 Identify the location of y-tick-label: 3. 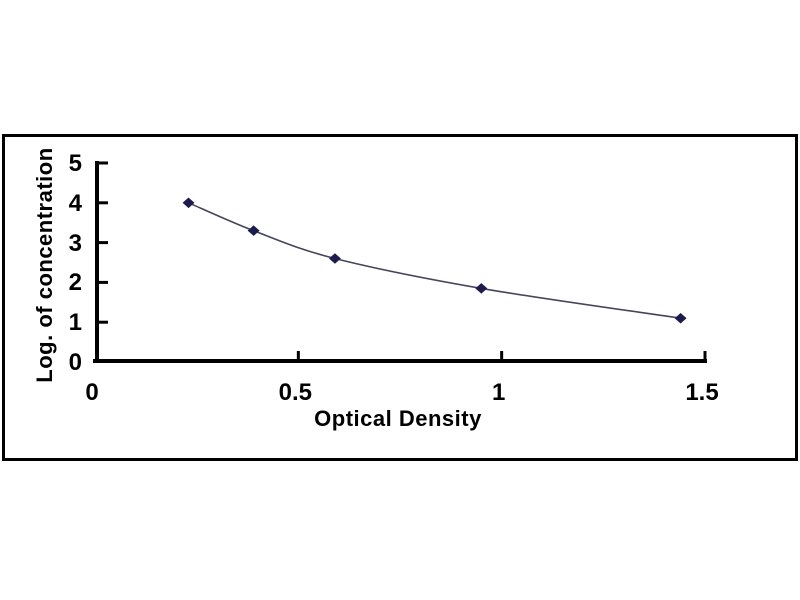
(75, 243).